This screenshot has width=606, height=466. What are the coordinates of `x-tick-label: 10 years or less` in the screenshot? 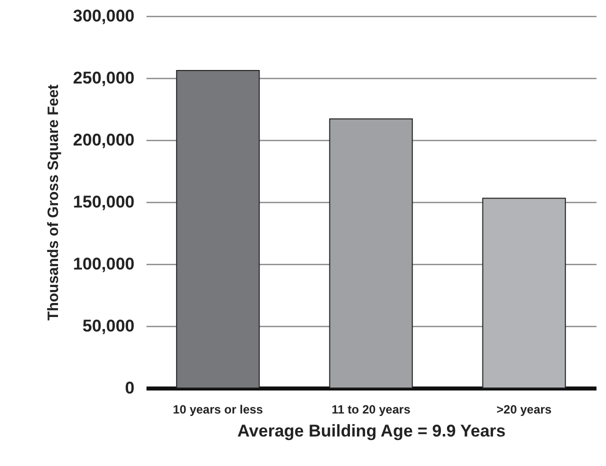 It's located at (218, 409).